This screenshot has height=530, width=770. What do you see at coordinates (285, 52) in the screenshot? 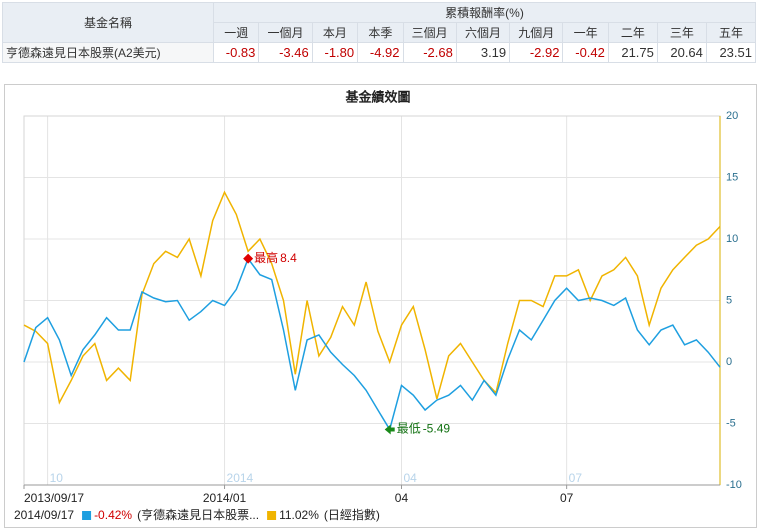
I see `return-cell: -3.46` at bounding box center [285, 52].